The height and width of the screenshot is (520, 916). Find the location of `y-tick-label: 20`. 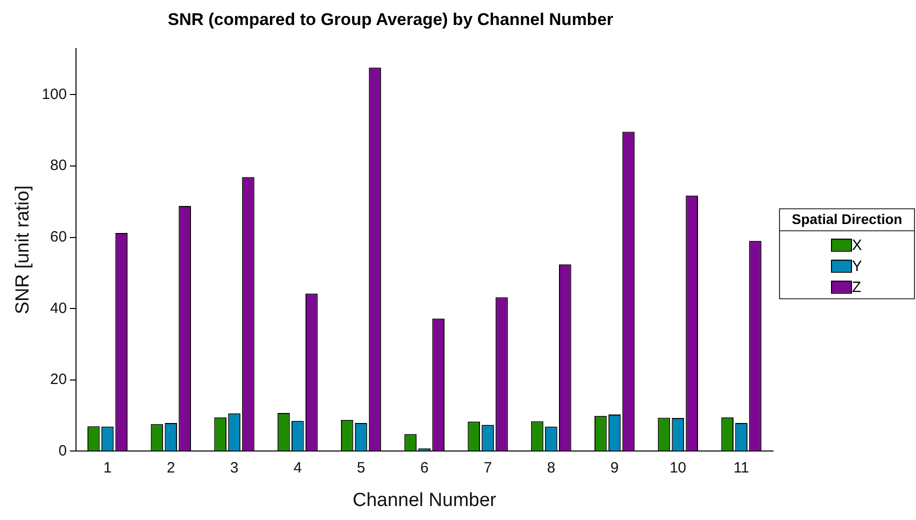

y-tick-label: 20 is located at coordinates (58, 379).